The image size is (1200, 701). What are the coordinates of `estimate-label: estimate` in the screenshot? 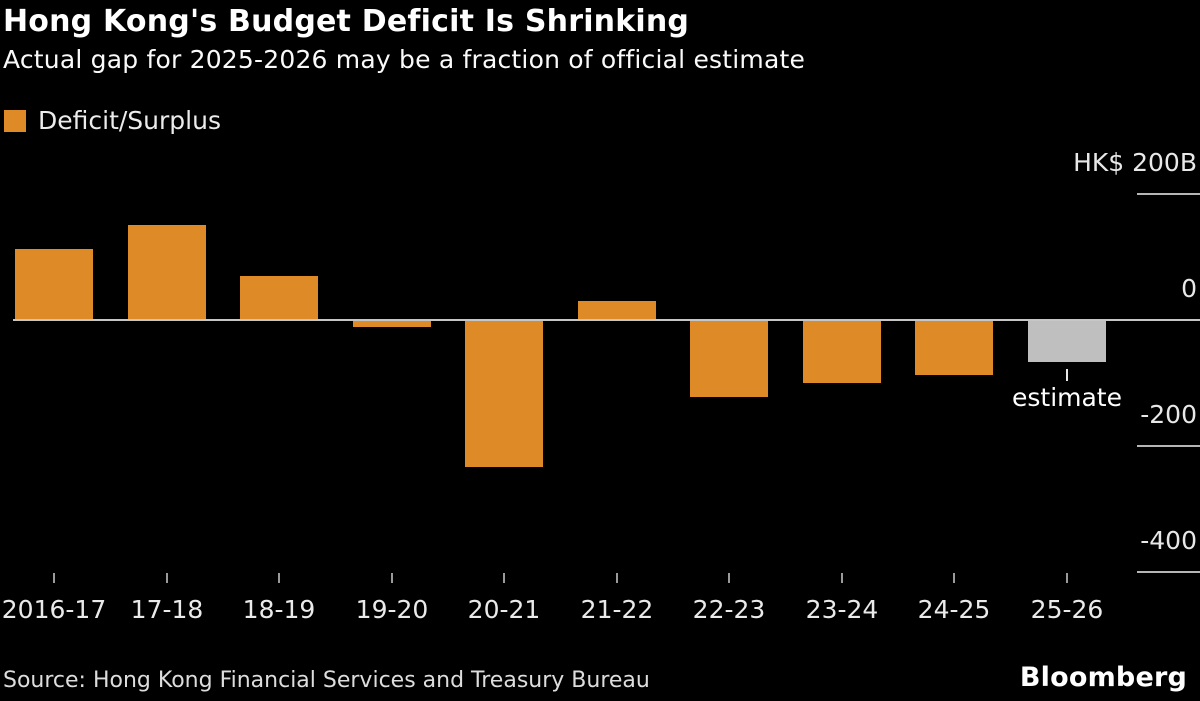 It's located at (1066, 397).